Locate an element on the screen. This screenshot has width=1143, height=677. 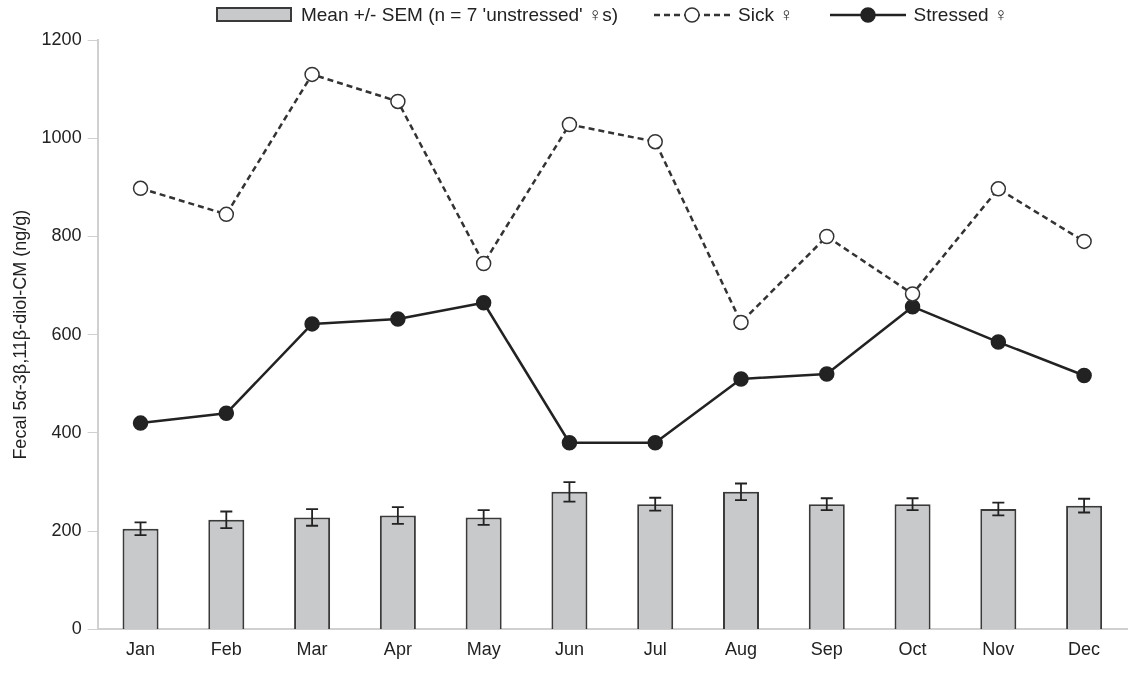
x-tick-label: Feb is located at coordinates (226, 649).